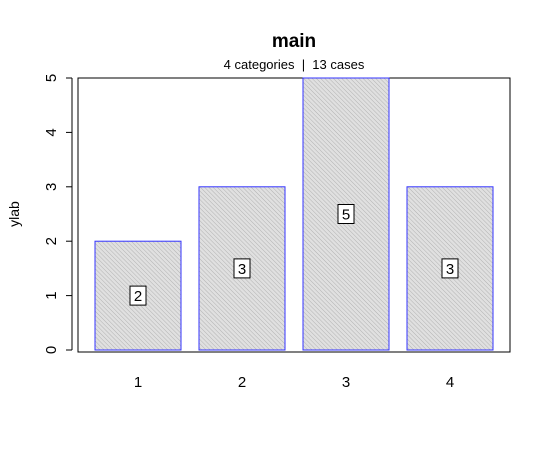 The image size is (550, 450). What do you see at coordinates (294, 41) in the screenshot?
I see `chart-title: main` at bounding box center [294, 41].